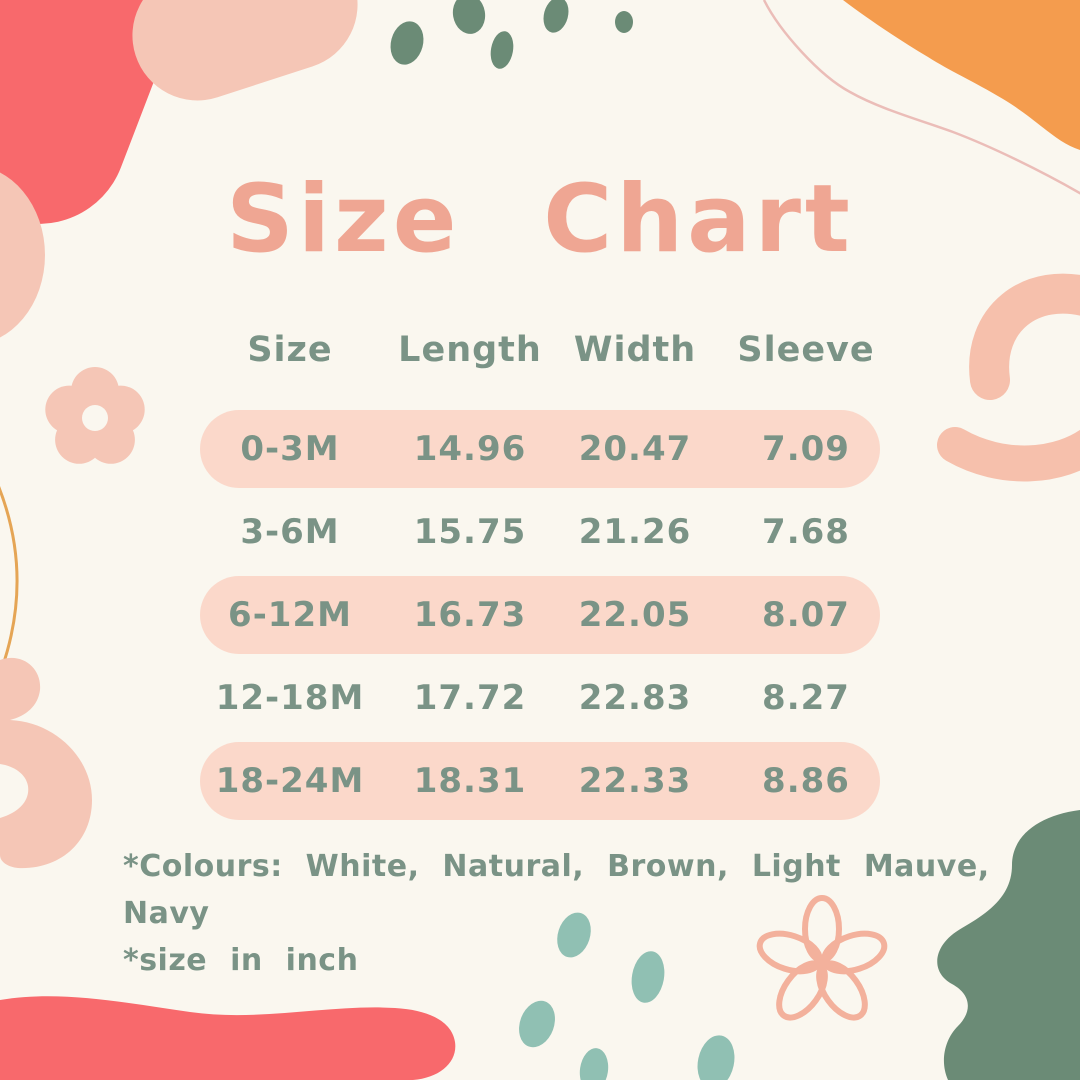 This screenshot has height=1080, width=1080. I want to click on width-cell: 22.33, so click(635, 781).